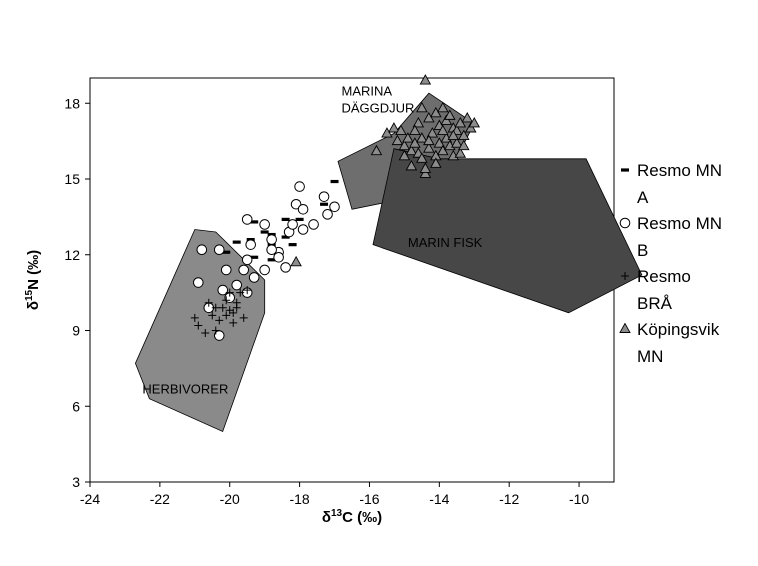 The width and height of the screenshot is (758, 566). I want to click on legend-label: Resmo MN B, so click(679, 237).